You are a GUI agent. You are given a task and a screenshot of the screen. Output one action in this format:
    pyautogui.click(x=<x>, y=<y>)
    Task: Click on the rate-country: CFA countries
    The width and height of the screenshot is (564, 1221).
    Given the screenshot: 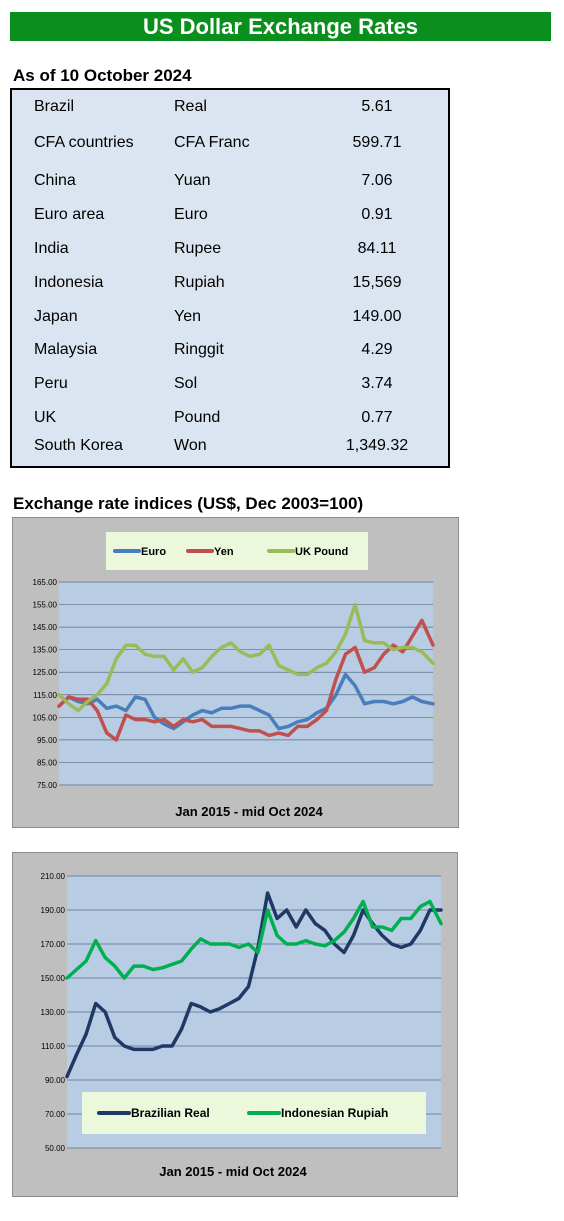 What is the action you would take?
    pyautogui.click(x=84, y=142)
    